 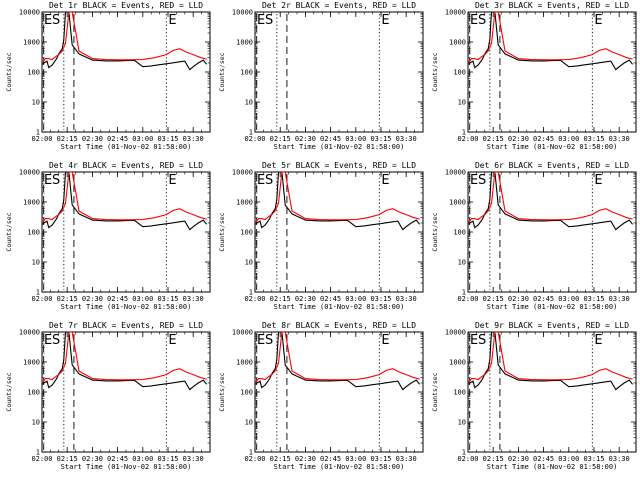 What do you see at coordinates (552, 5) in the screenshot?
I see `panel-title: Det 3r BLACK = Events, RED = LLD` at bounding box center [552, 5].